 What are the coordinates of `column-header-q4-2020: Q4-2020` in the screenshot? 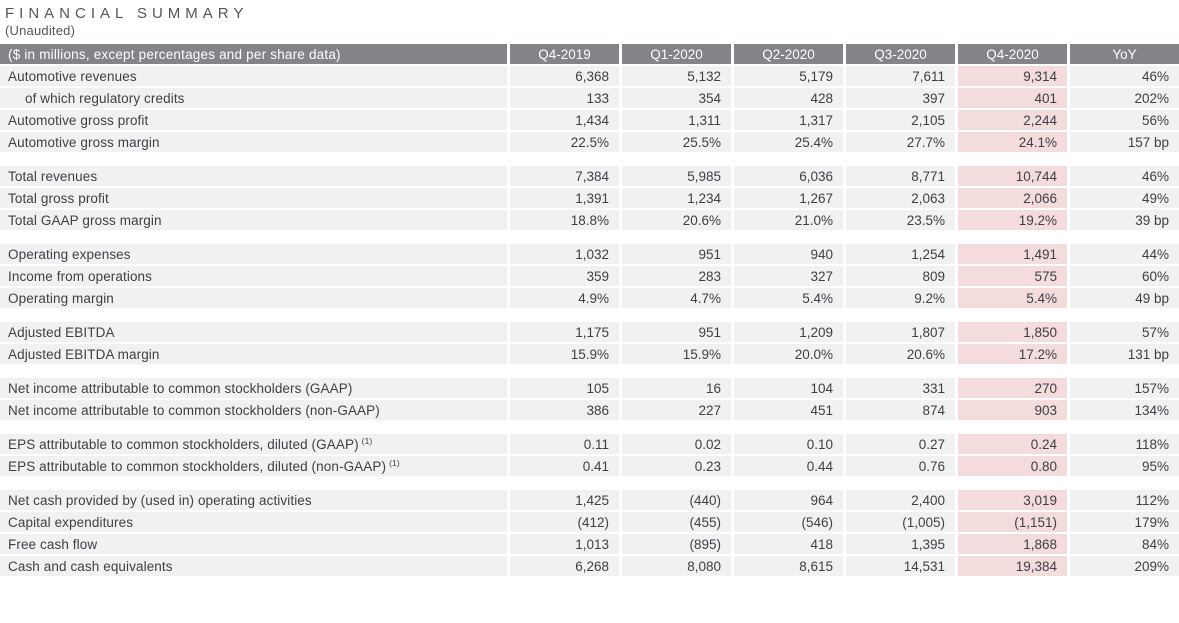 It's located at (1011, 55).